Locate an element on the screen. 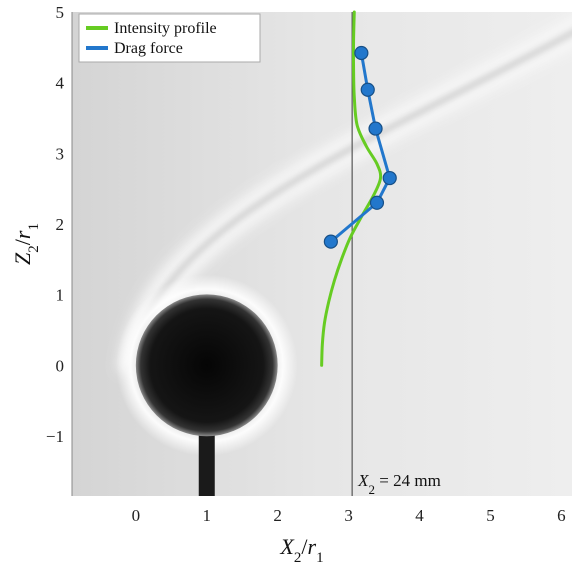 This screenshot has height=567, width=575. series-layer is located at coordinates (358, 188).